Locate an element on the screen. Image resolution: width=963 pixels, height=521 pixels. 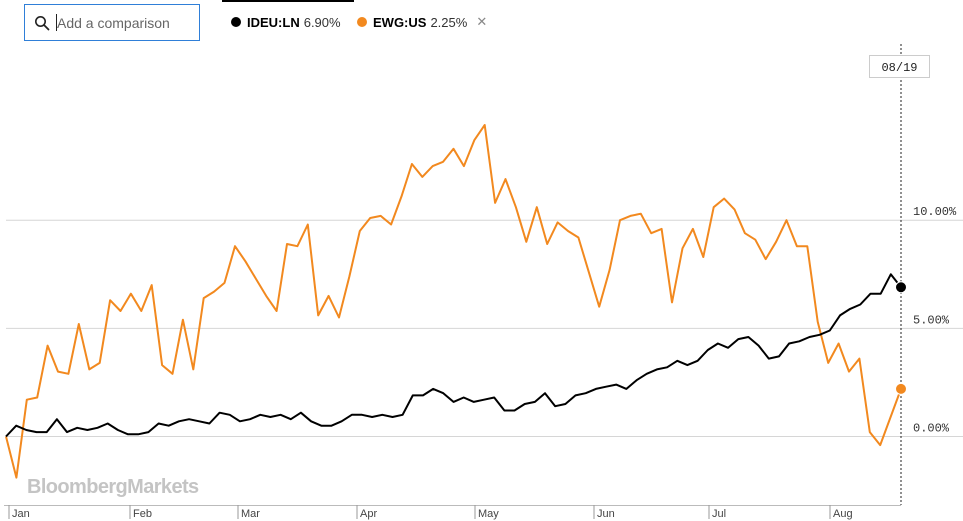
crosshair-date-box is located at coordinates (899, 66).